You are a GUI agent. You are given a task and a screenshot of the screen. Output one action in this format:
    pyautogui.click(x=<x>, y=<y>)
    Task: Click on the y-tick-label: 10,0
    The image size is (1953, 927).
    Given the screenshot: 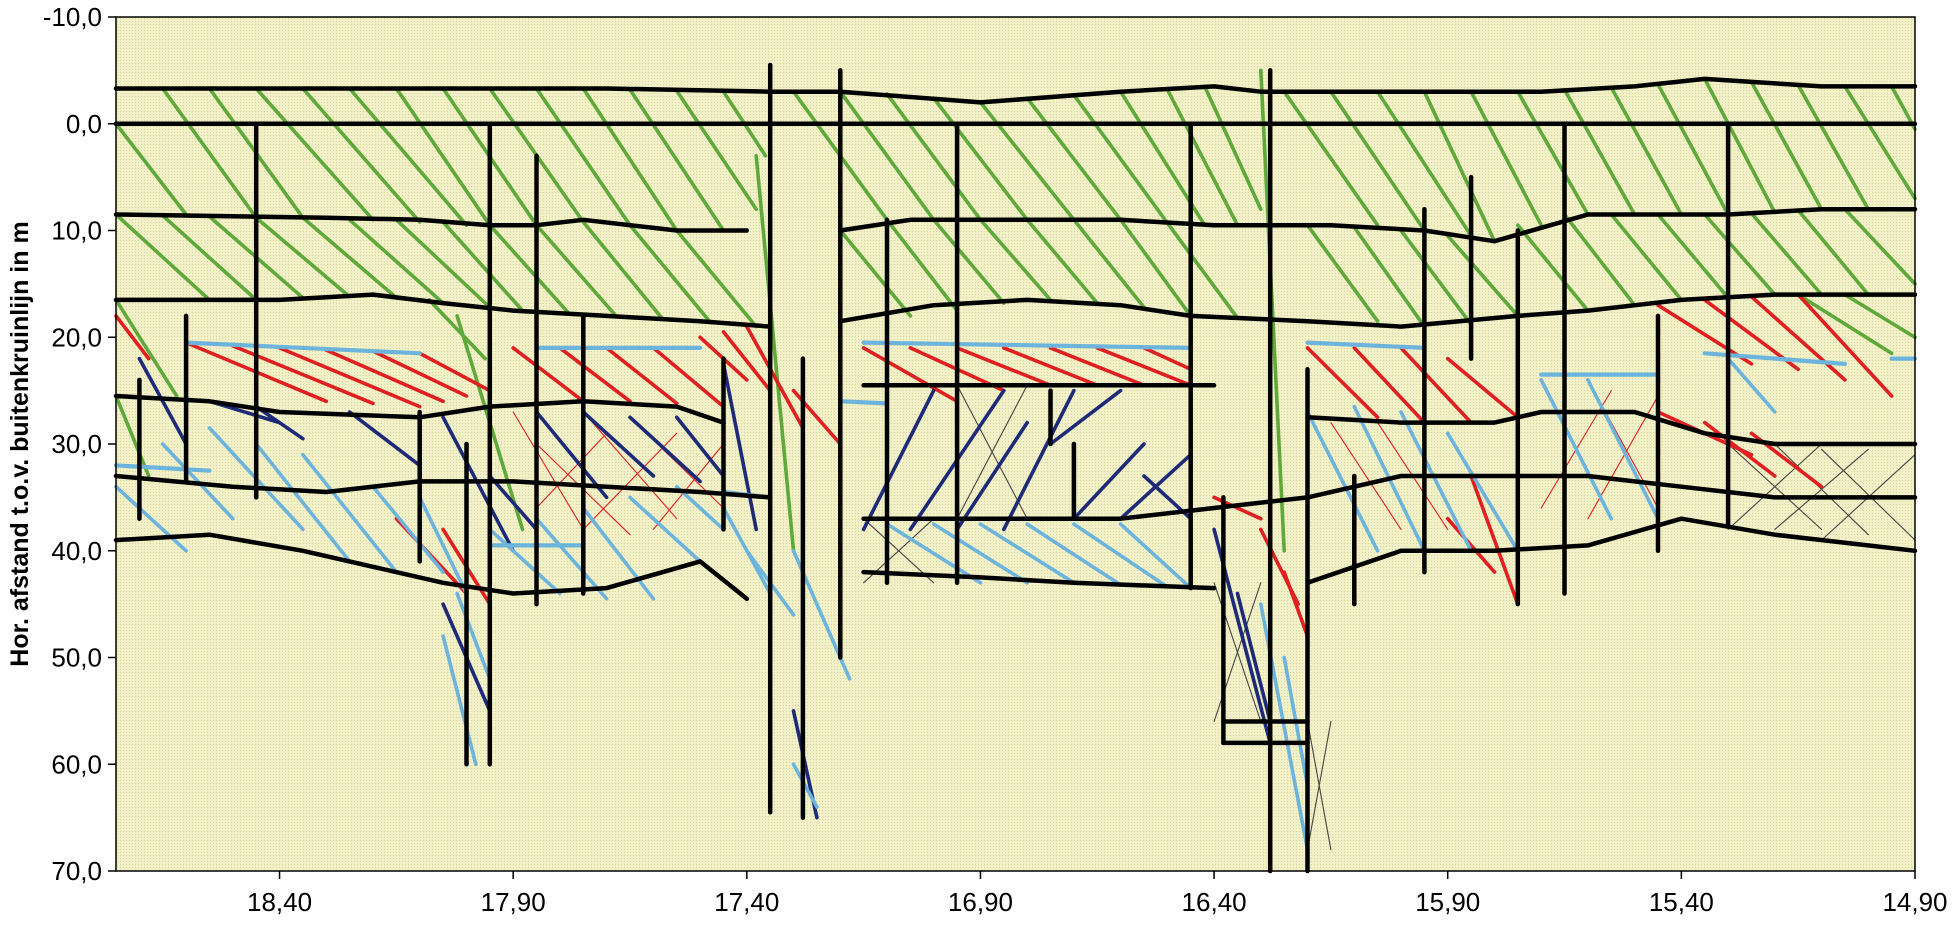 What is the action you would take?
    pyautogui.click(x=76, y=231)
    